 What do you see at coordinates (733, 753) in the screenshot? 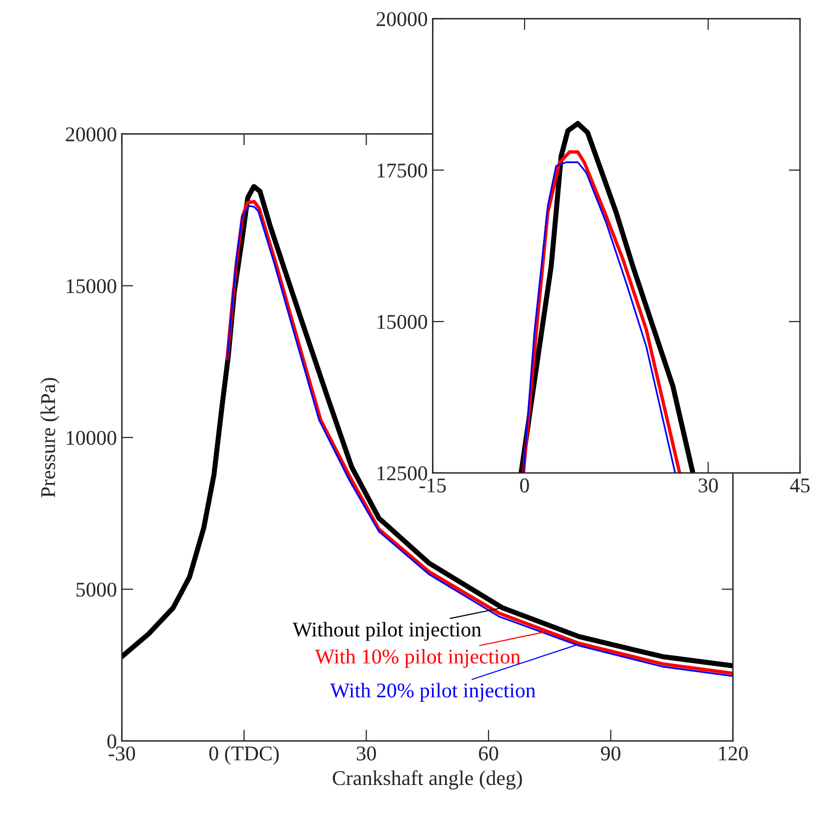
I see `x-tick-label: 120` at bounding box center [733, 753].